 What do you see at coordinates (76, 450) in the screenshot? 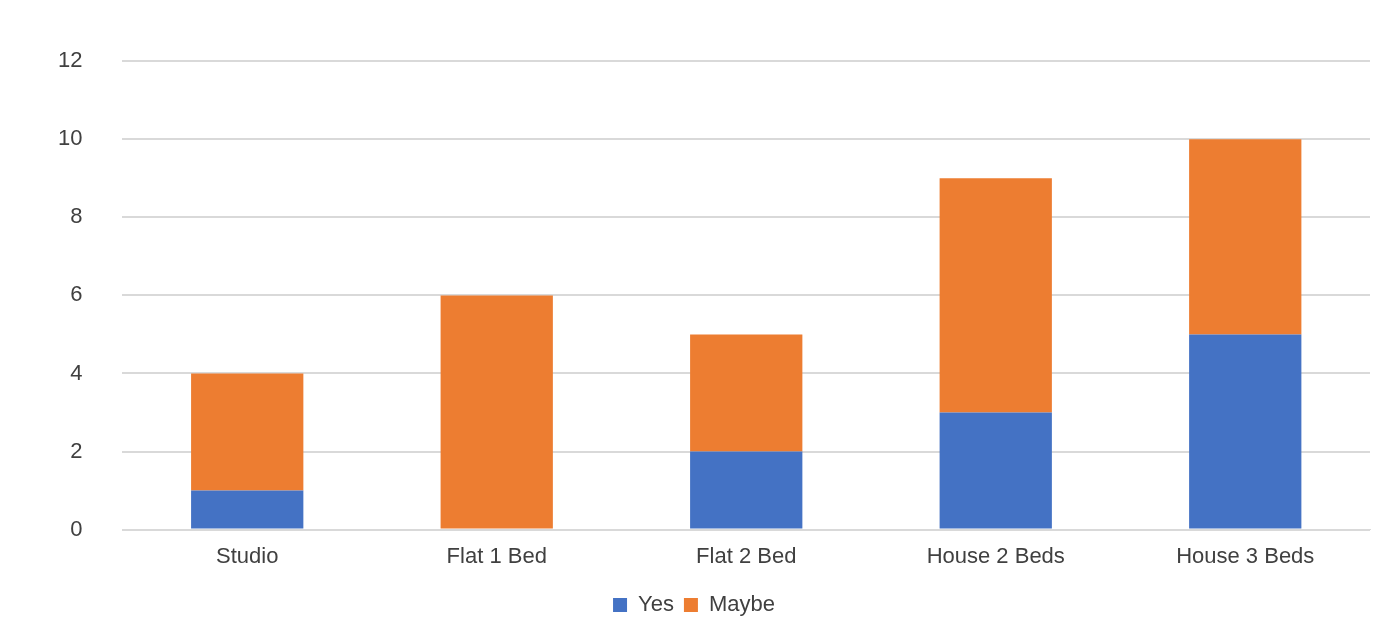
I see `y-tick-label: 2` at bounding box center [76, 450].